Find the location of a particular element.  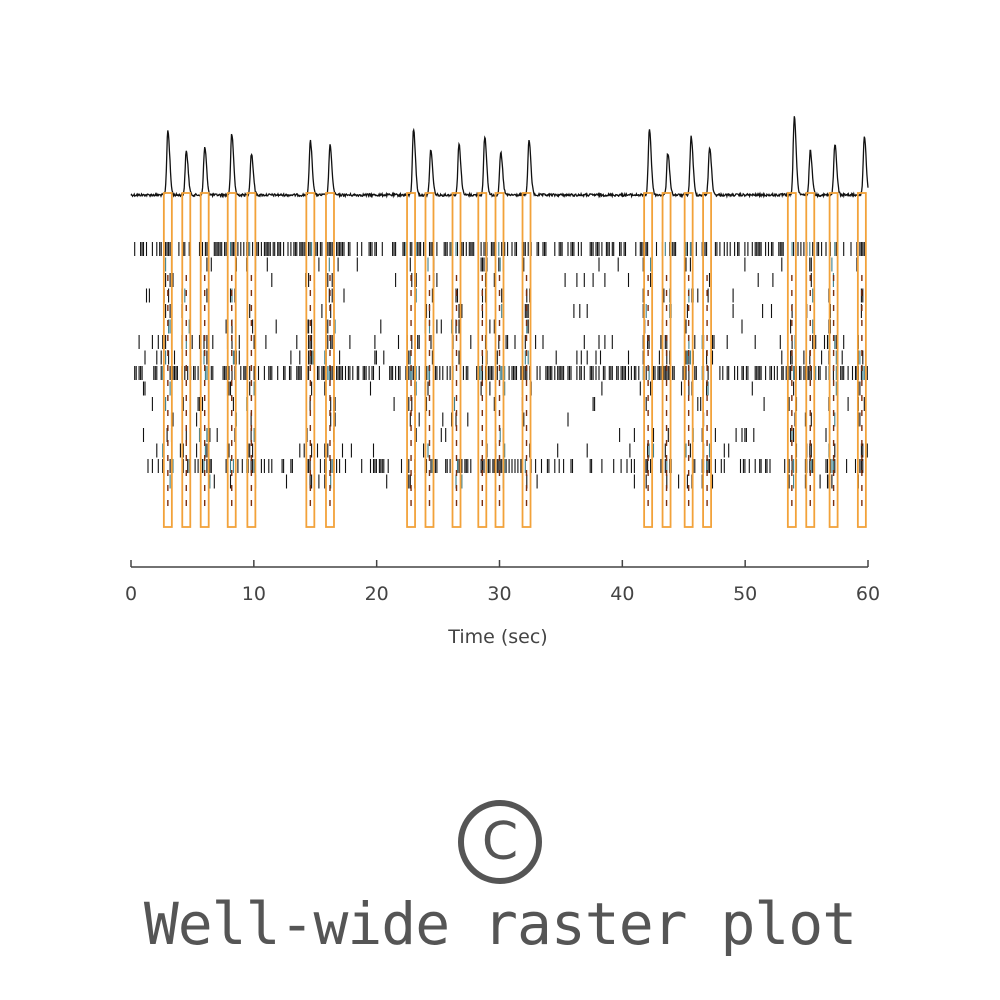

x-tick-label: 60 is located at coordinates (868, 594).